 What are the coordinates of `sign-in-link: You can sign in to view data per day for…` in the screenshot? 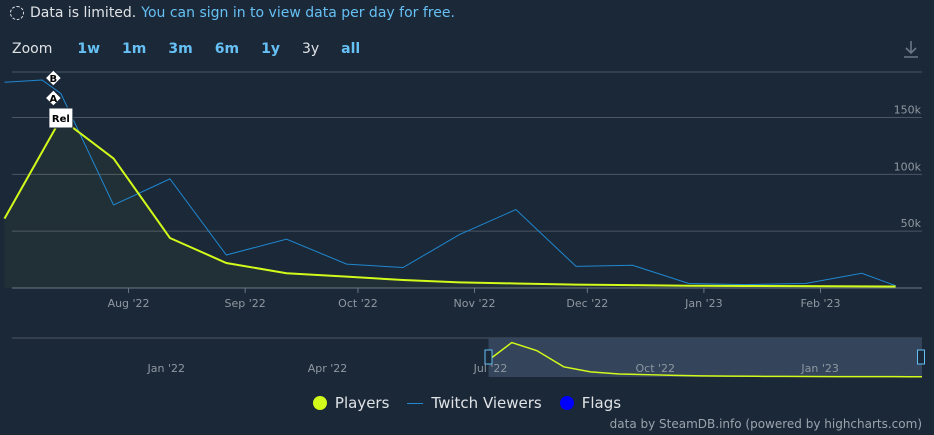 It's located at (298, 13).